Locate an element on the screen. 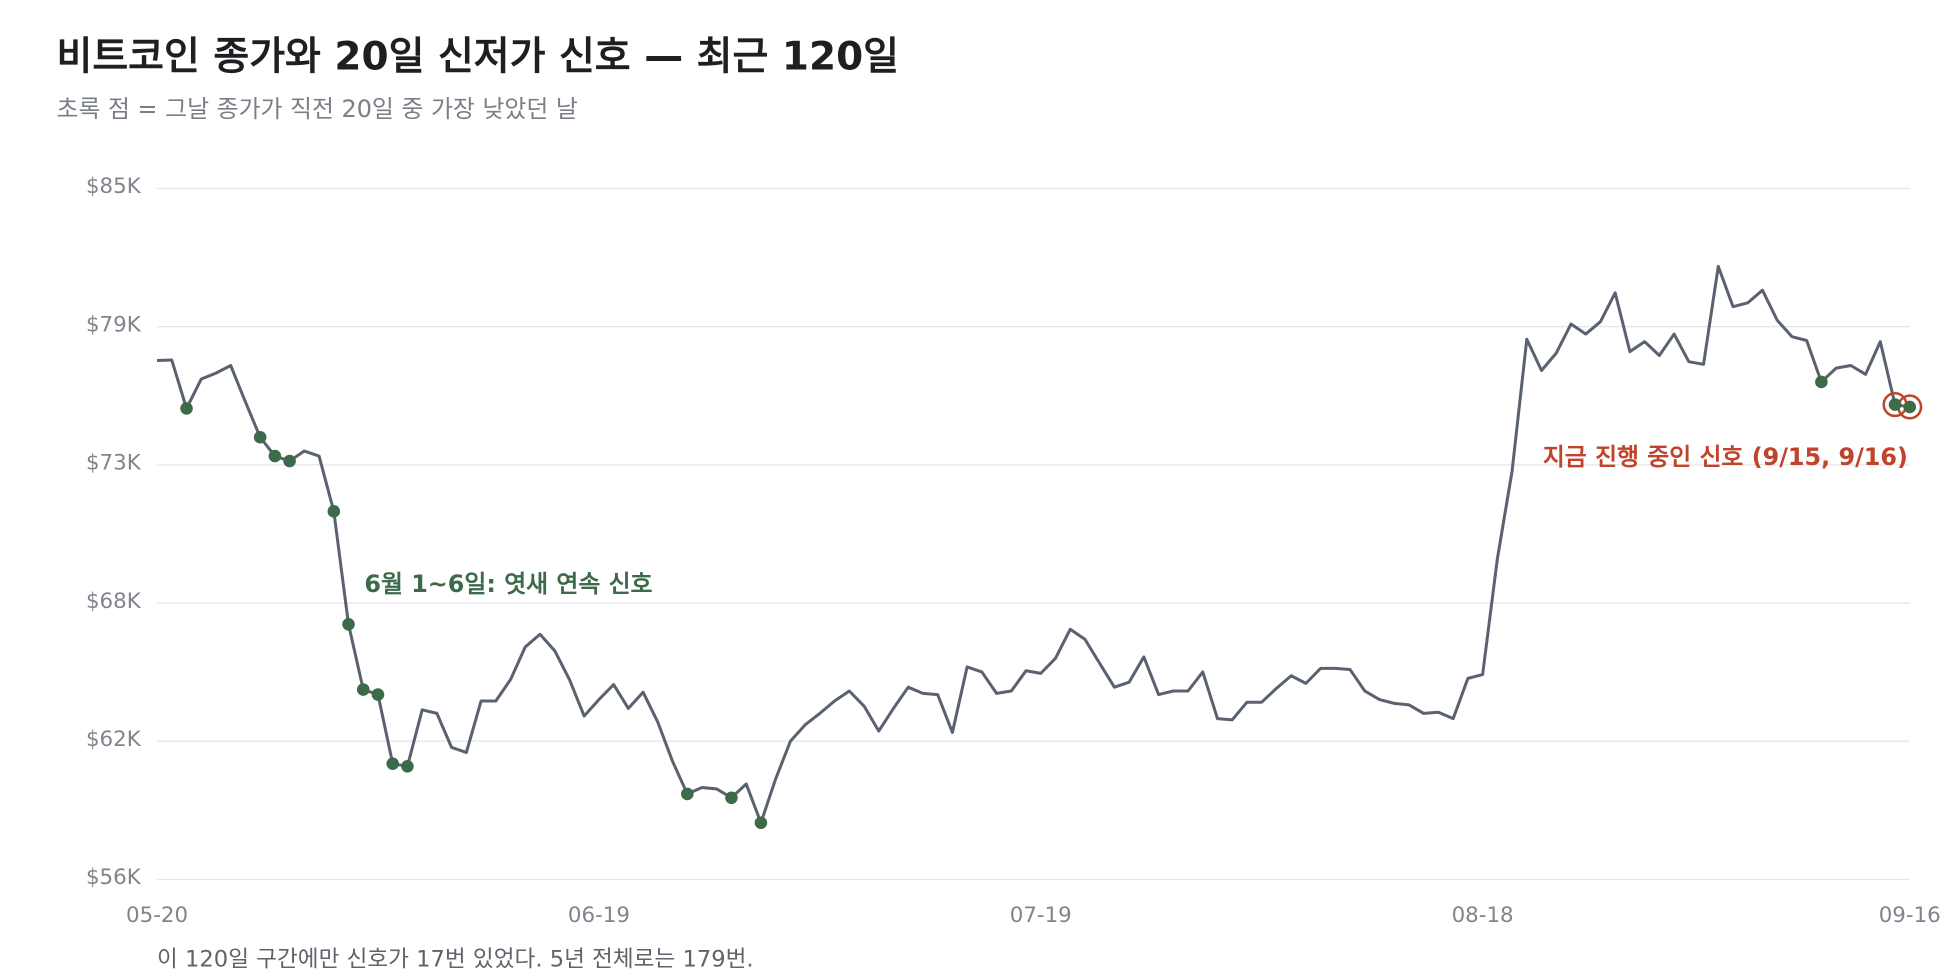 The height and width of the screenshot is (980, 1960). y-tick-label: $62K is located at coordinates (114, 739).